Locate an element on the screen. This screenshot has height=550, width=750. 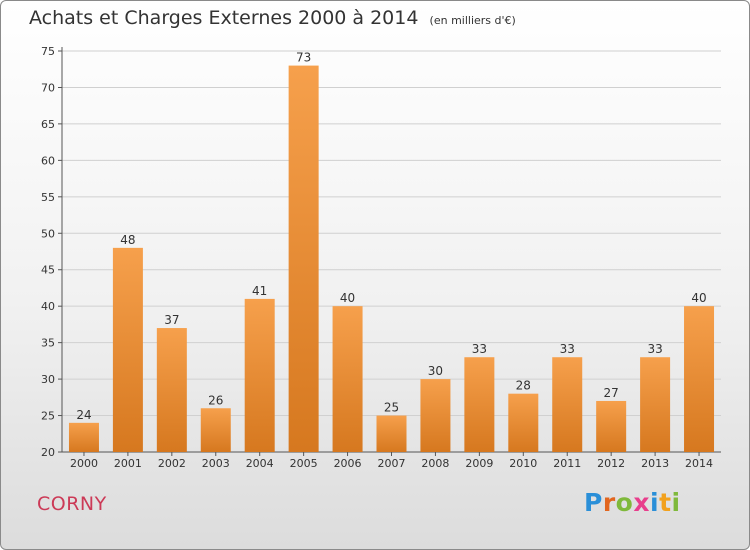
y-tick-label: 70 is located at coordinates (48, 87).